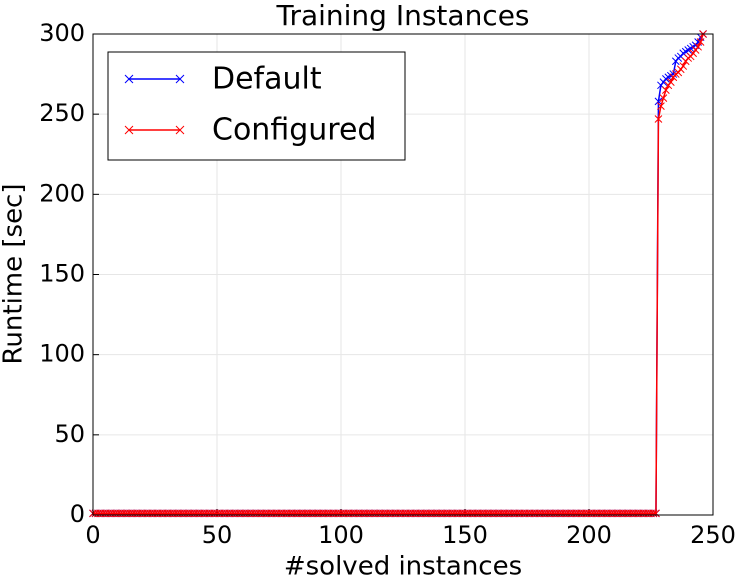  I want to click on legend-box, so click(256, 106).